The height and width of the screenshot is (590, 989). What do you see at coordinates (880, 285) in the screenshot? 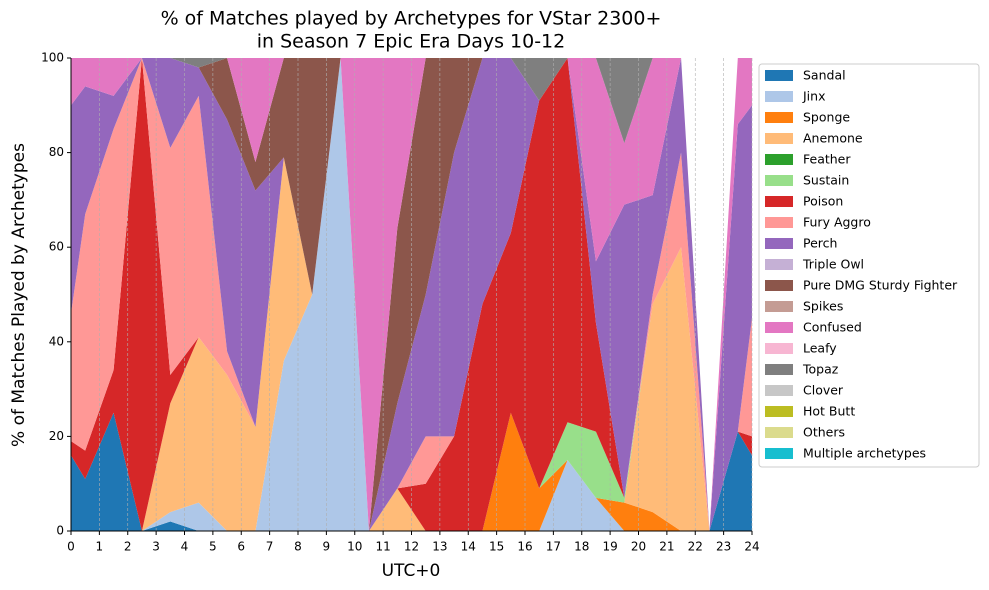
I see `legend-label: Pure DMG Sturdy Fighter` at bounding box center [880, 285].